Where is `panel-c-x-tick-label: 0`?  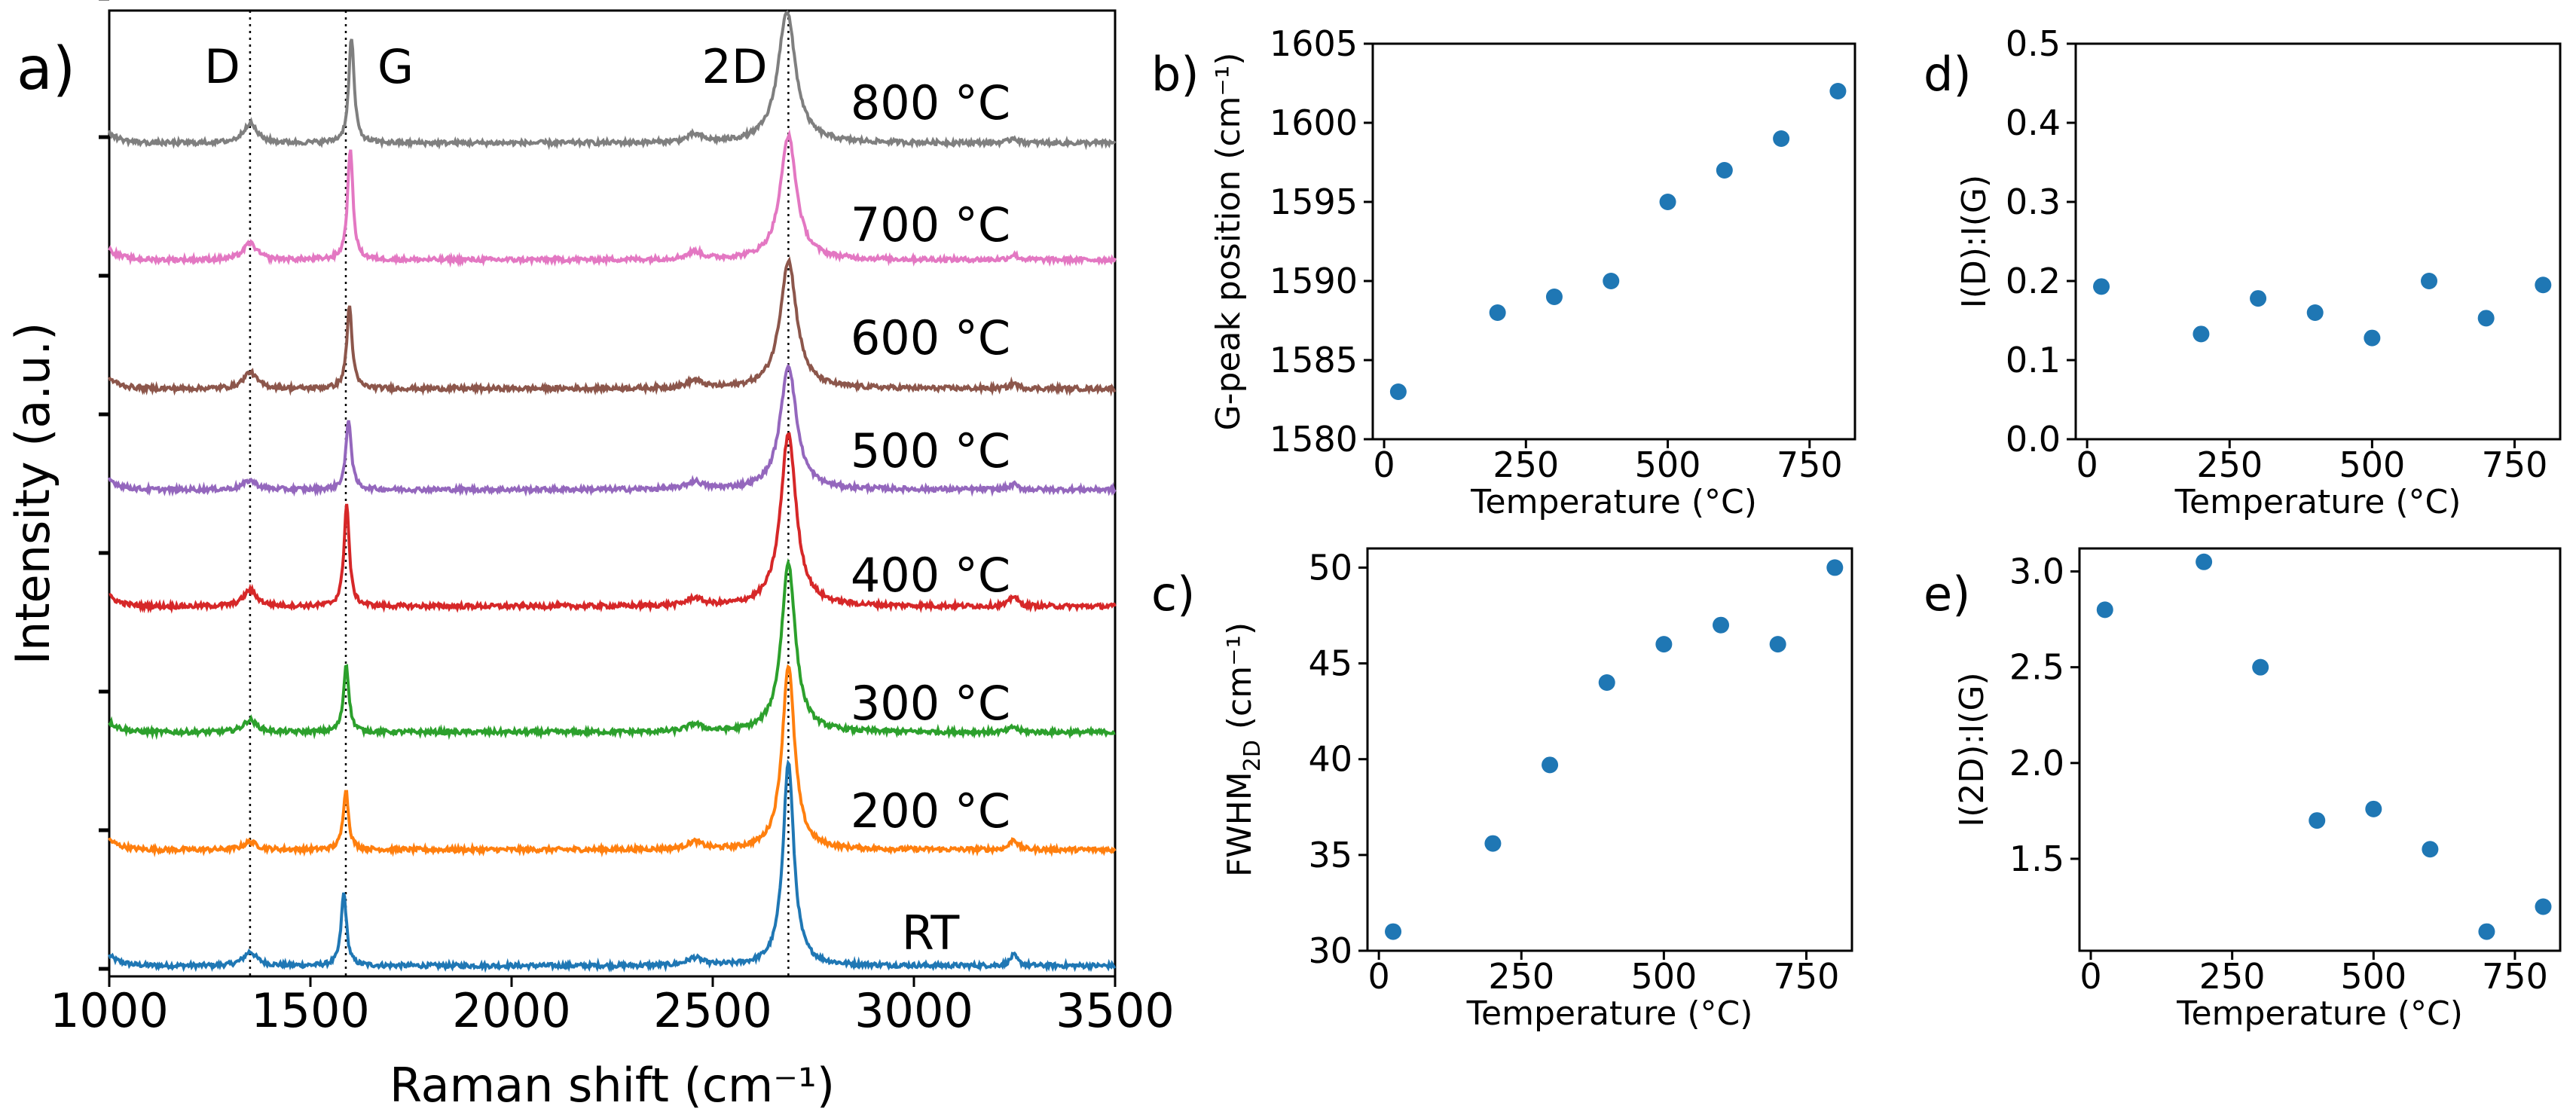
panel-c-x-tick-label: 0 is located at coordinates (1378, 976).